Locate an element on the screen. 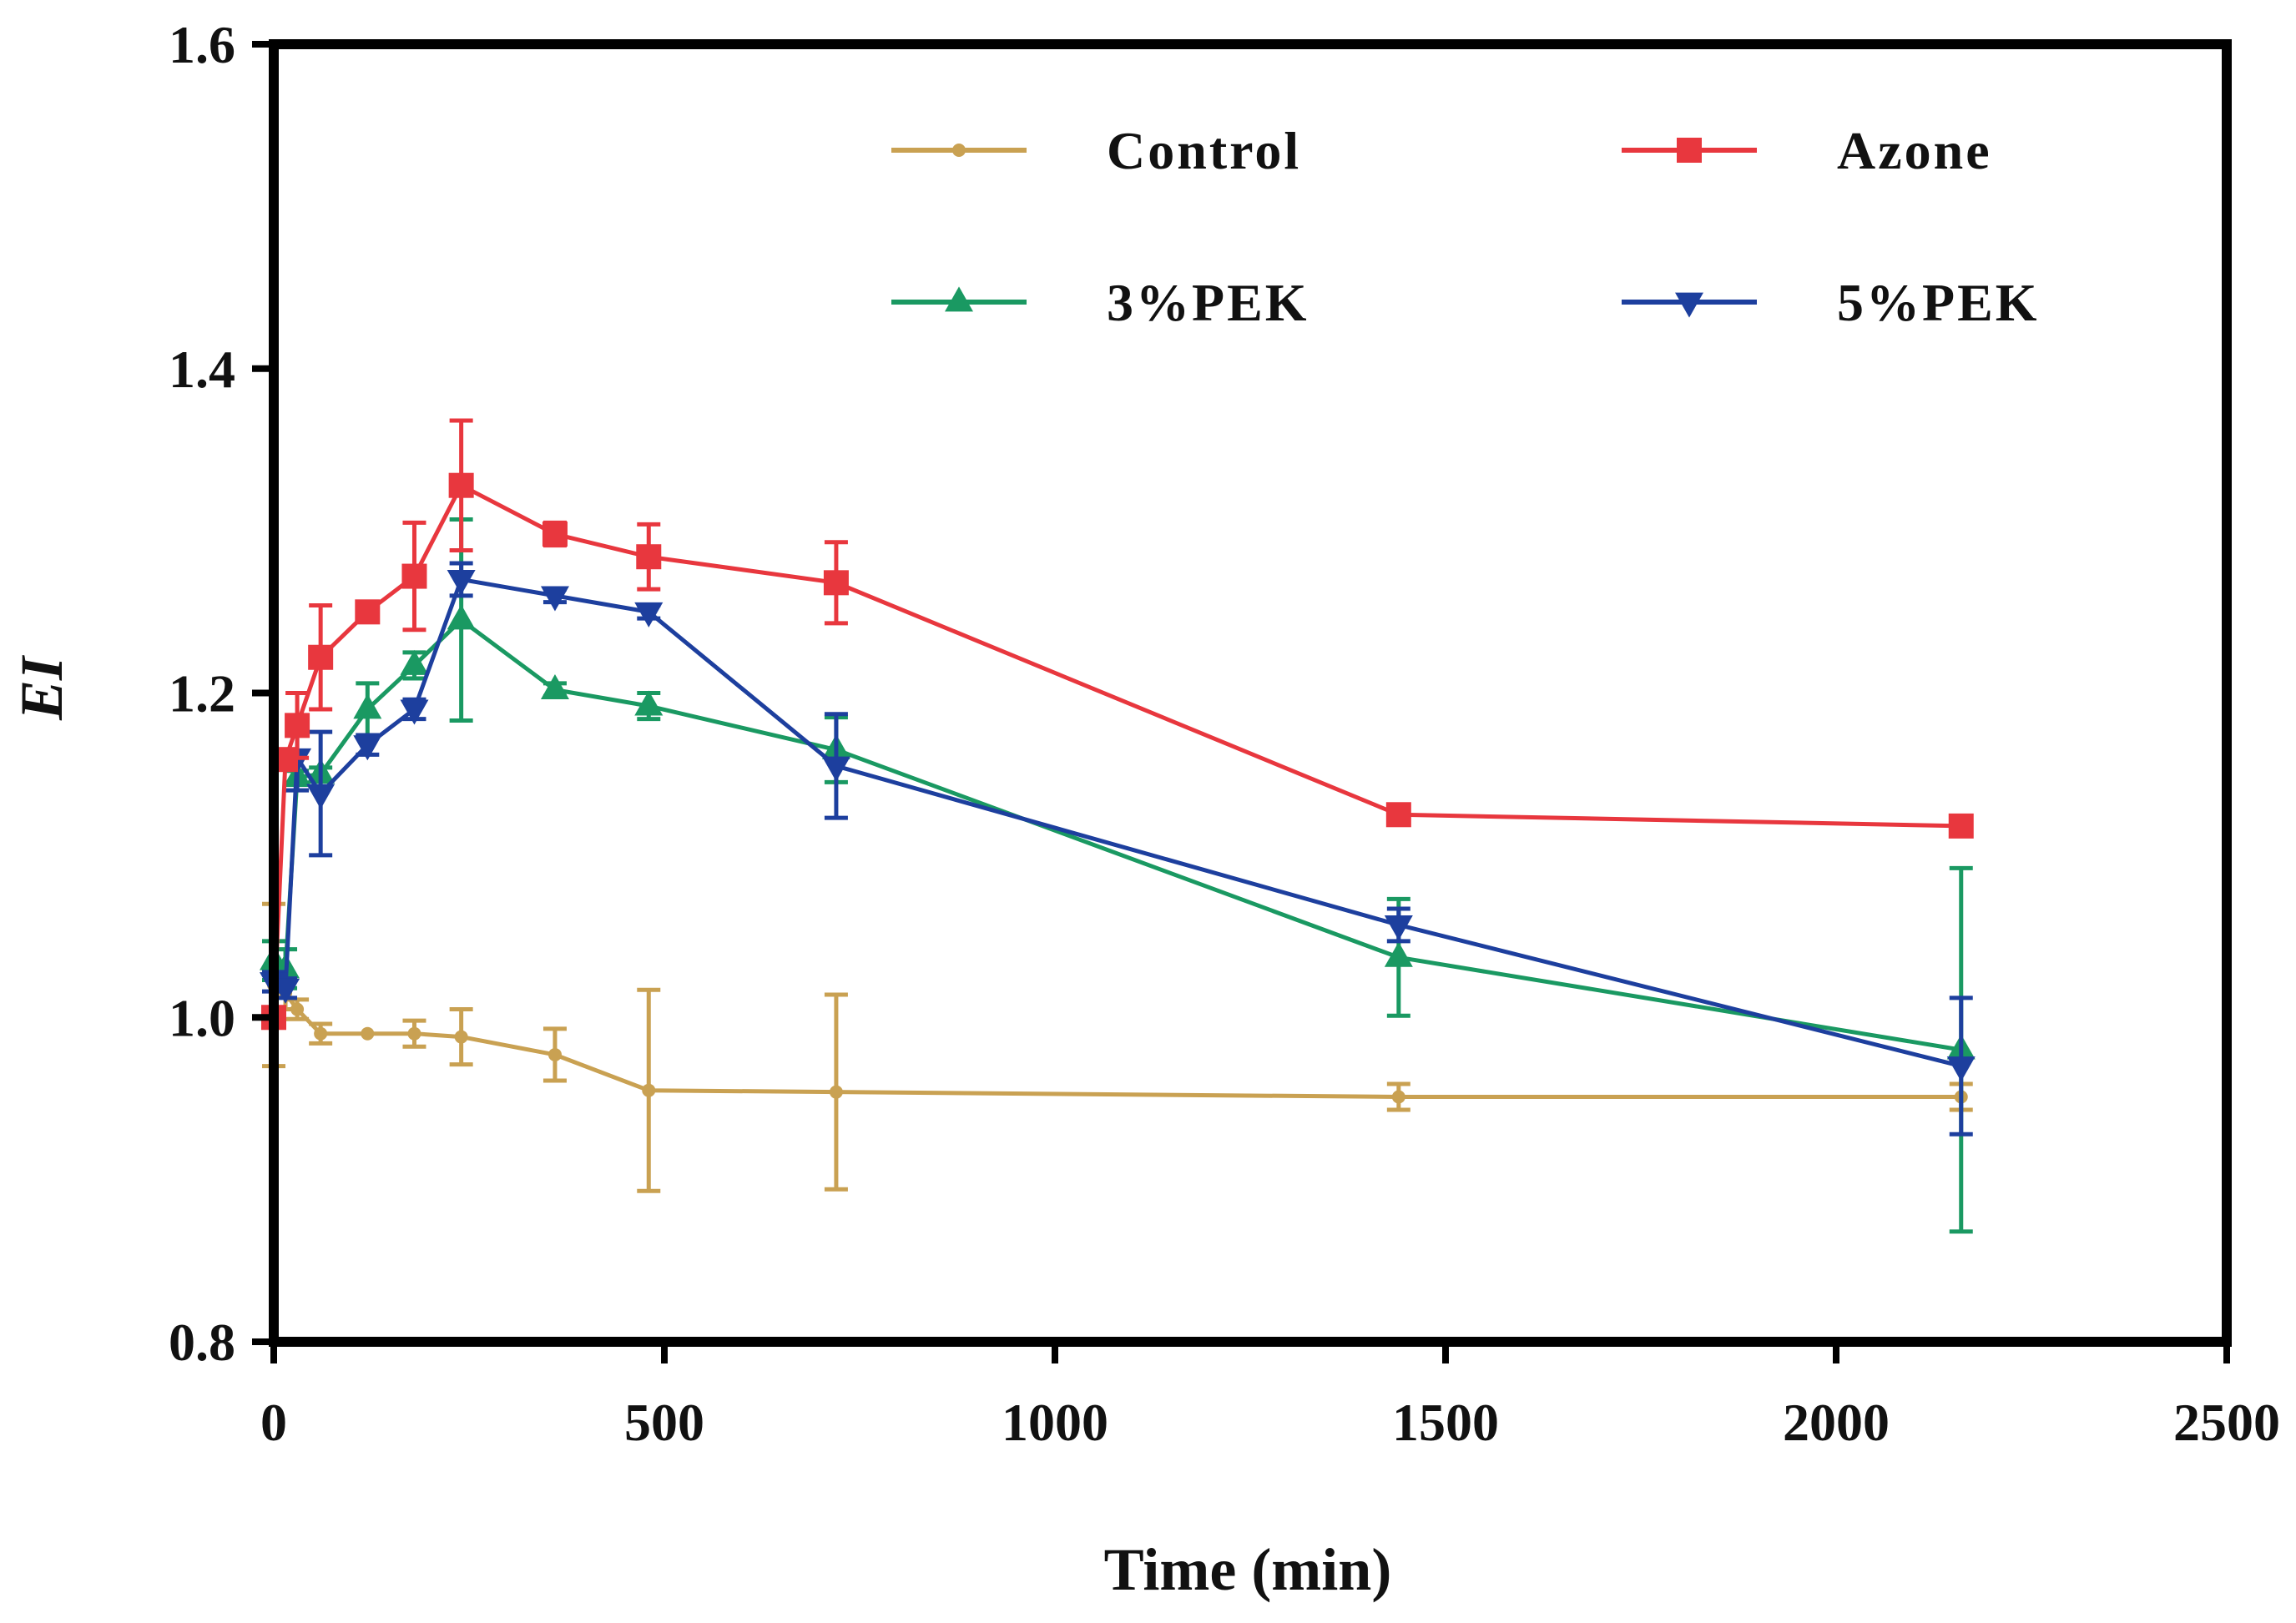 The width and height of the screenshot is (2296, 1623). y-tick-label: 0.8 is located at coordinates (202, 1342).